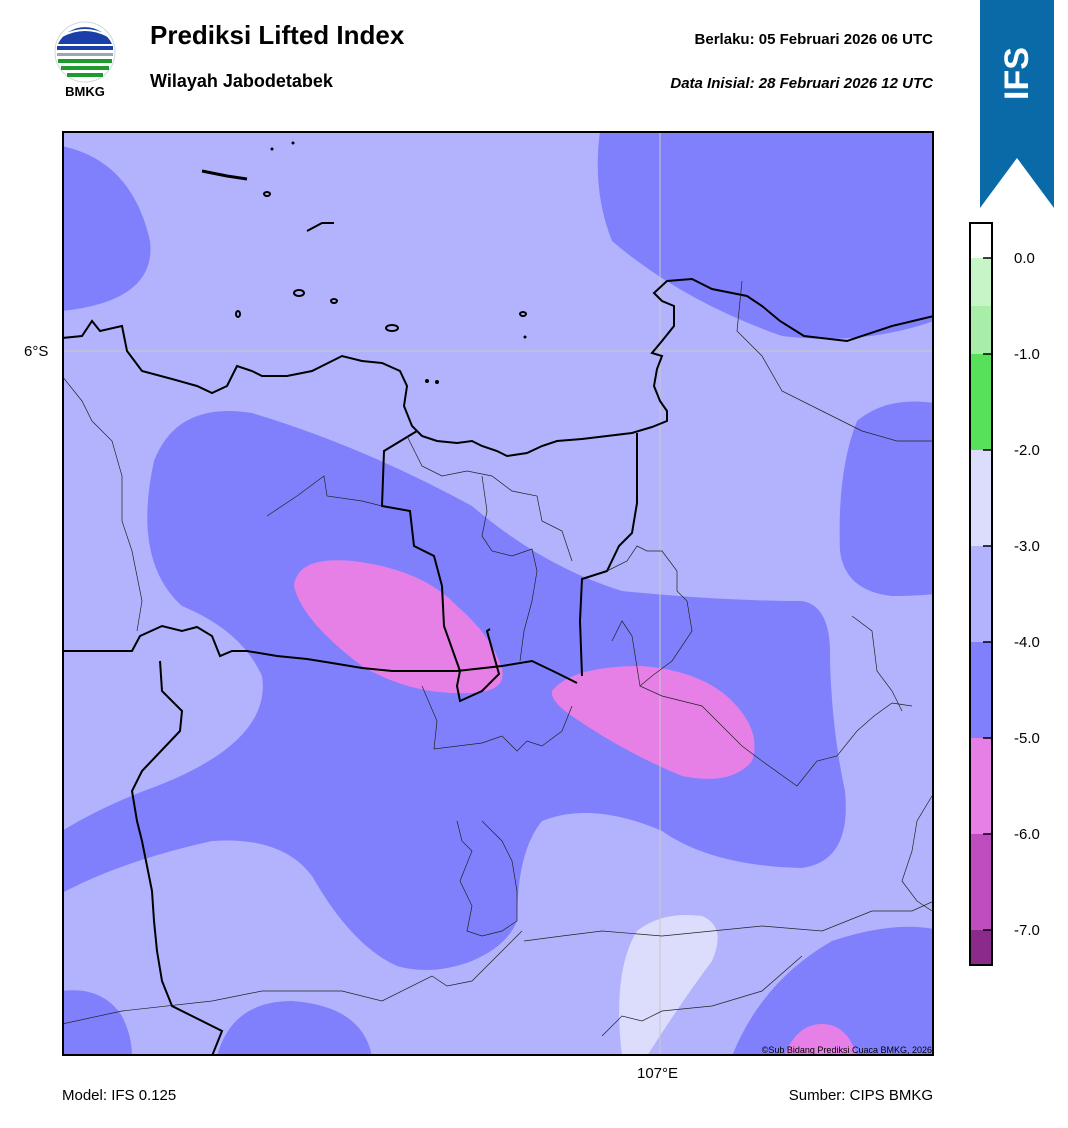  I want to click on latitude-label: 6°S, so click(36, 351).